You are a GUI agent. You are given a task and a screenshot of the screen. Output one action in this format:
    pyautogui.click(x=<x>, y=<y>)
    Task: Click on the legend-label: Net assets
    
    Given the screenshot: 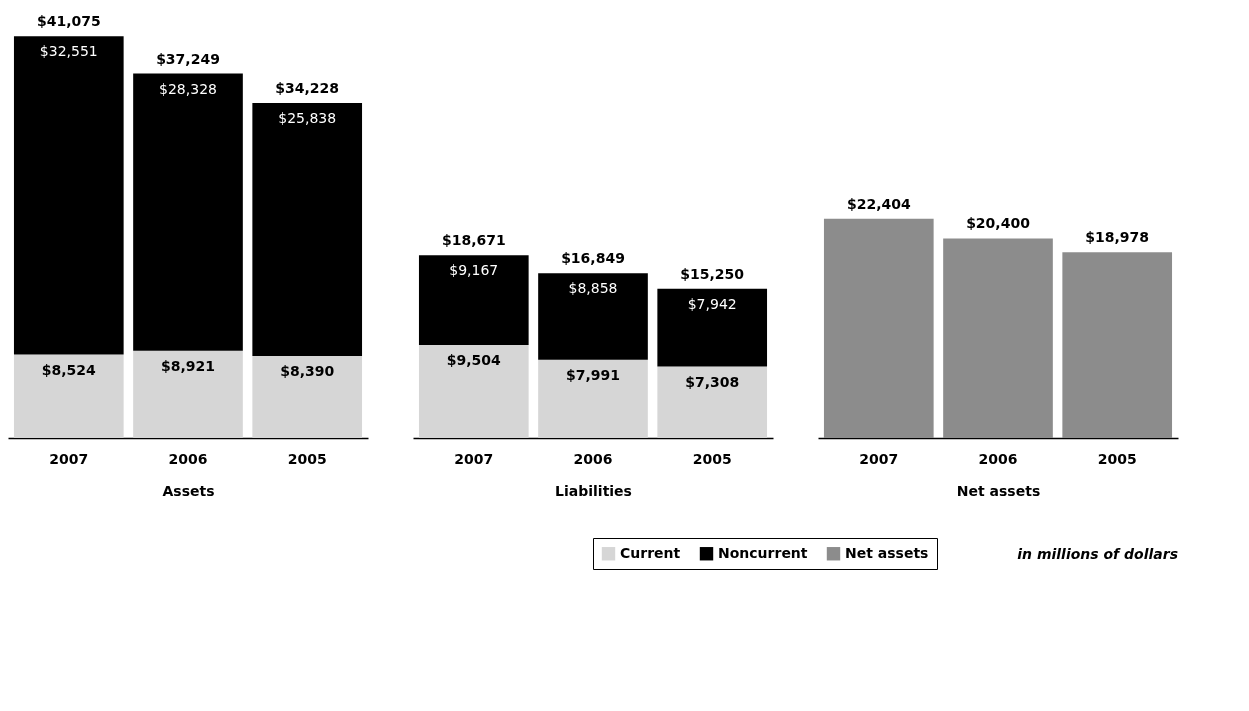 What is the action you would take?
    pyautogui.click(x=887, y=552)
    